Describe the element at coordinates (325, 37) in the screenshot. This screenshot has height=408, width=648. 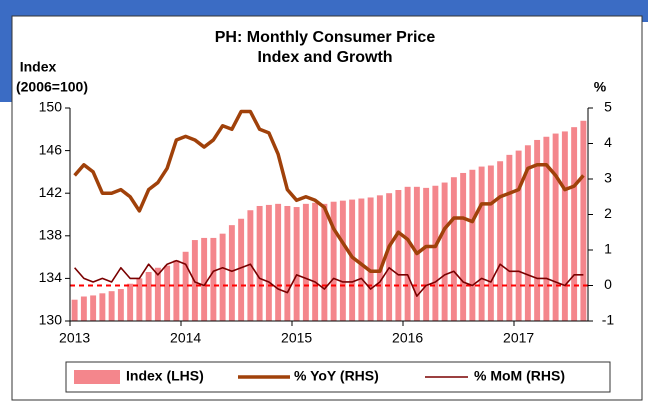
I see `chart-title: PH: Monthly Consumer Price` at that location.